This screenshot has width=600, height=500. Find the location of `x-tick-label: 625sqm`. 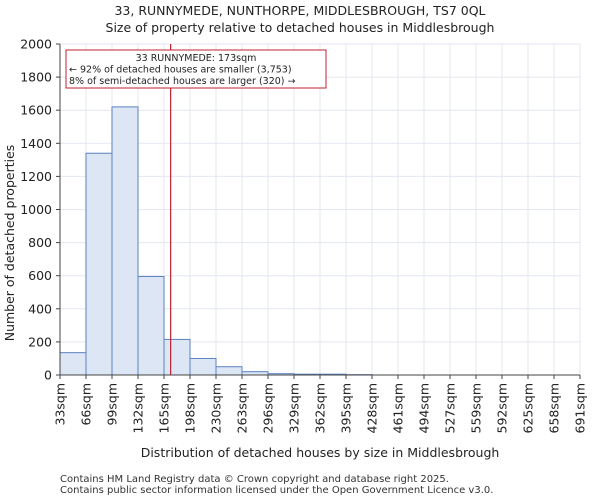

x-tick-label: 625sqm is located at coordinates (528, 408).